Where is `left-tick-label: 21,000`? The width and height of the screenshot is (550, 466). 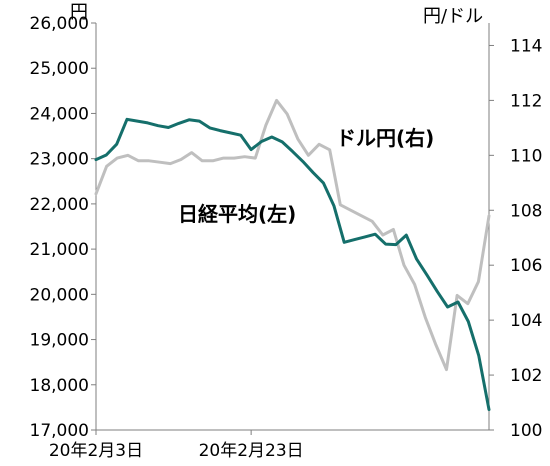 left-tick-label: 21,000 is located at coordinates (59, 250).